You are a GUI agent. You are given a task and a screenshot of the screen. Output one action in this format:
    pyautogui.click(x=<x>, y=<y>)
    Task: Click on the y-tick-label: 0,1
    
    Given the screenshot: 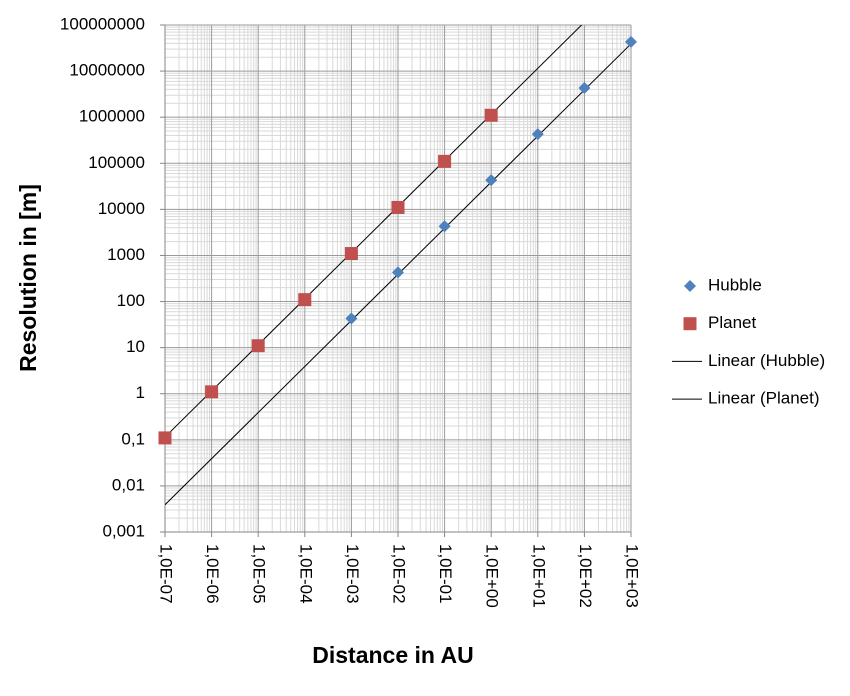 What is the action you would take?
    pyautogui.click(x=133, y=438)
    